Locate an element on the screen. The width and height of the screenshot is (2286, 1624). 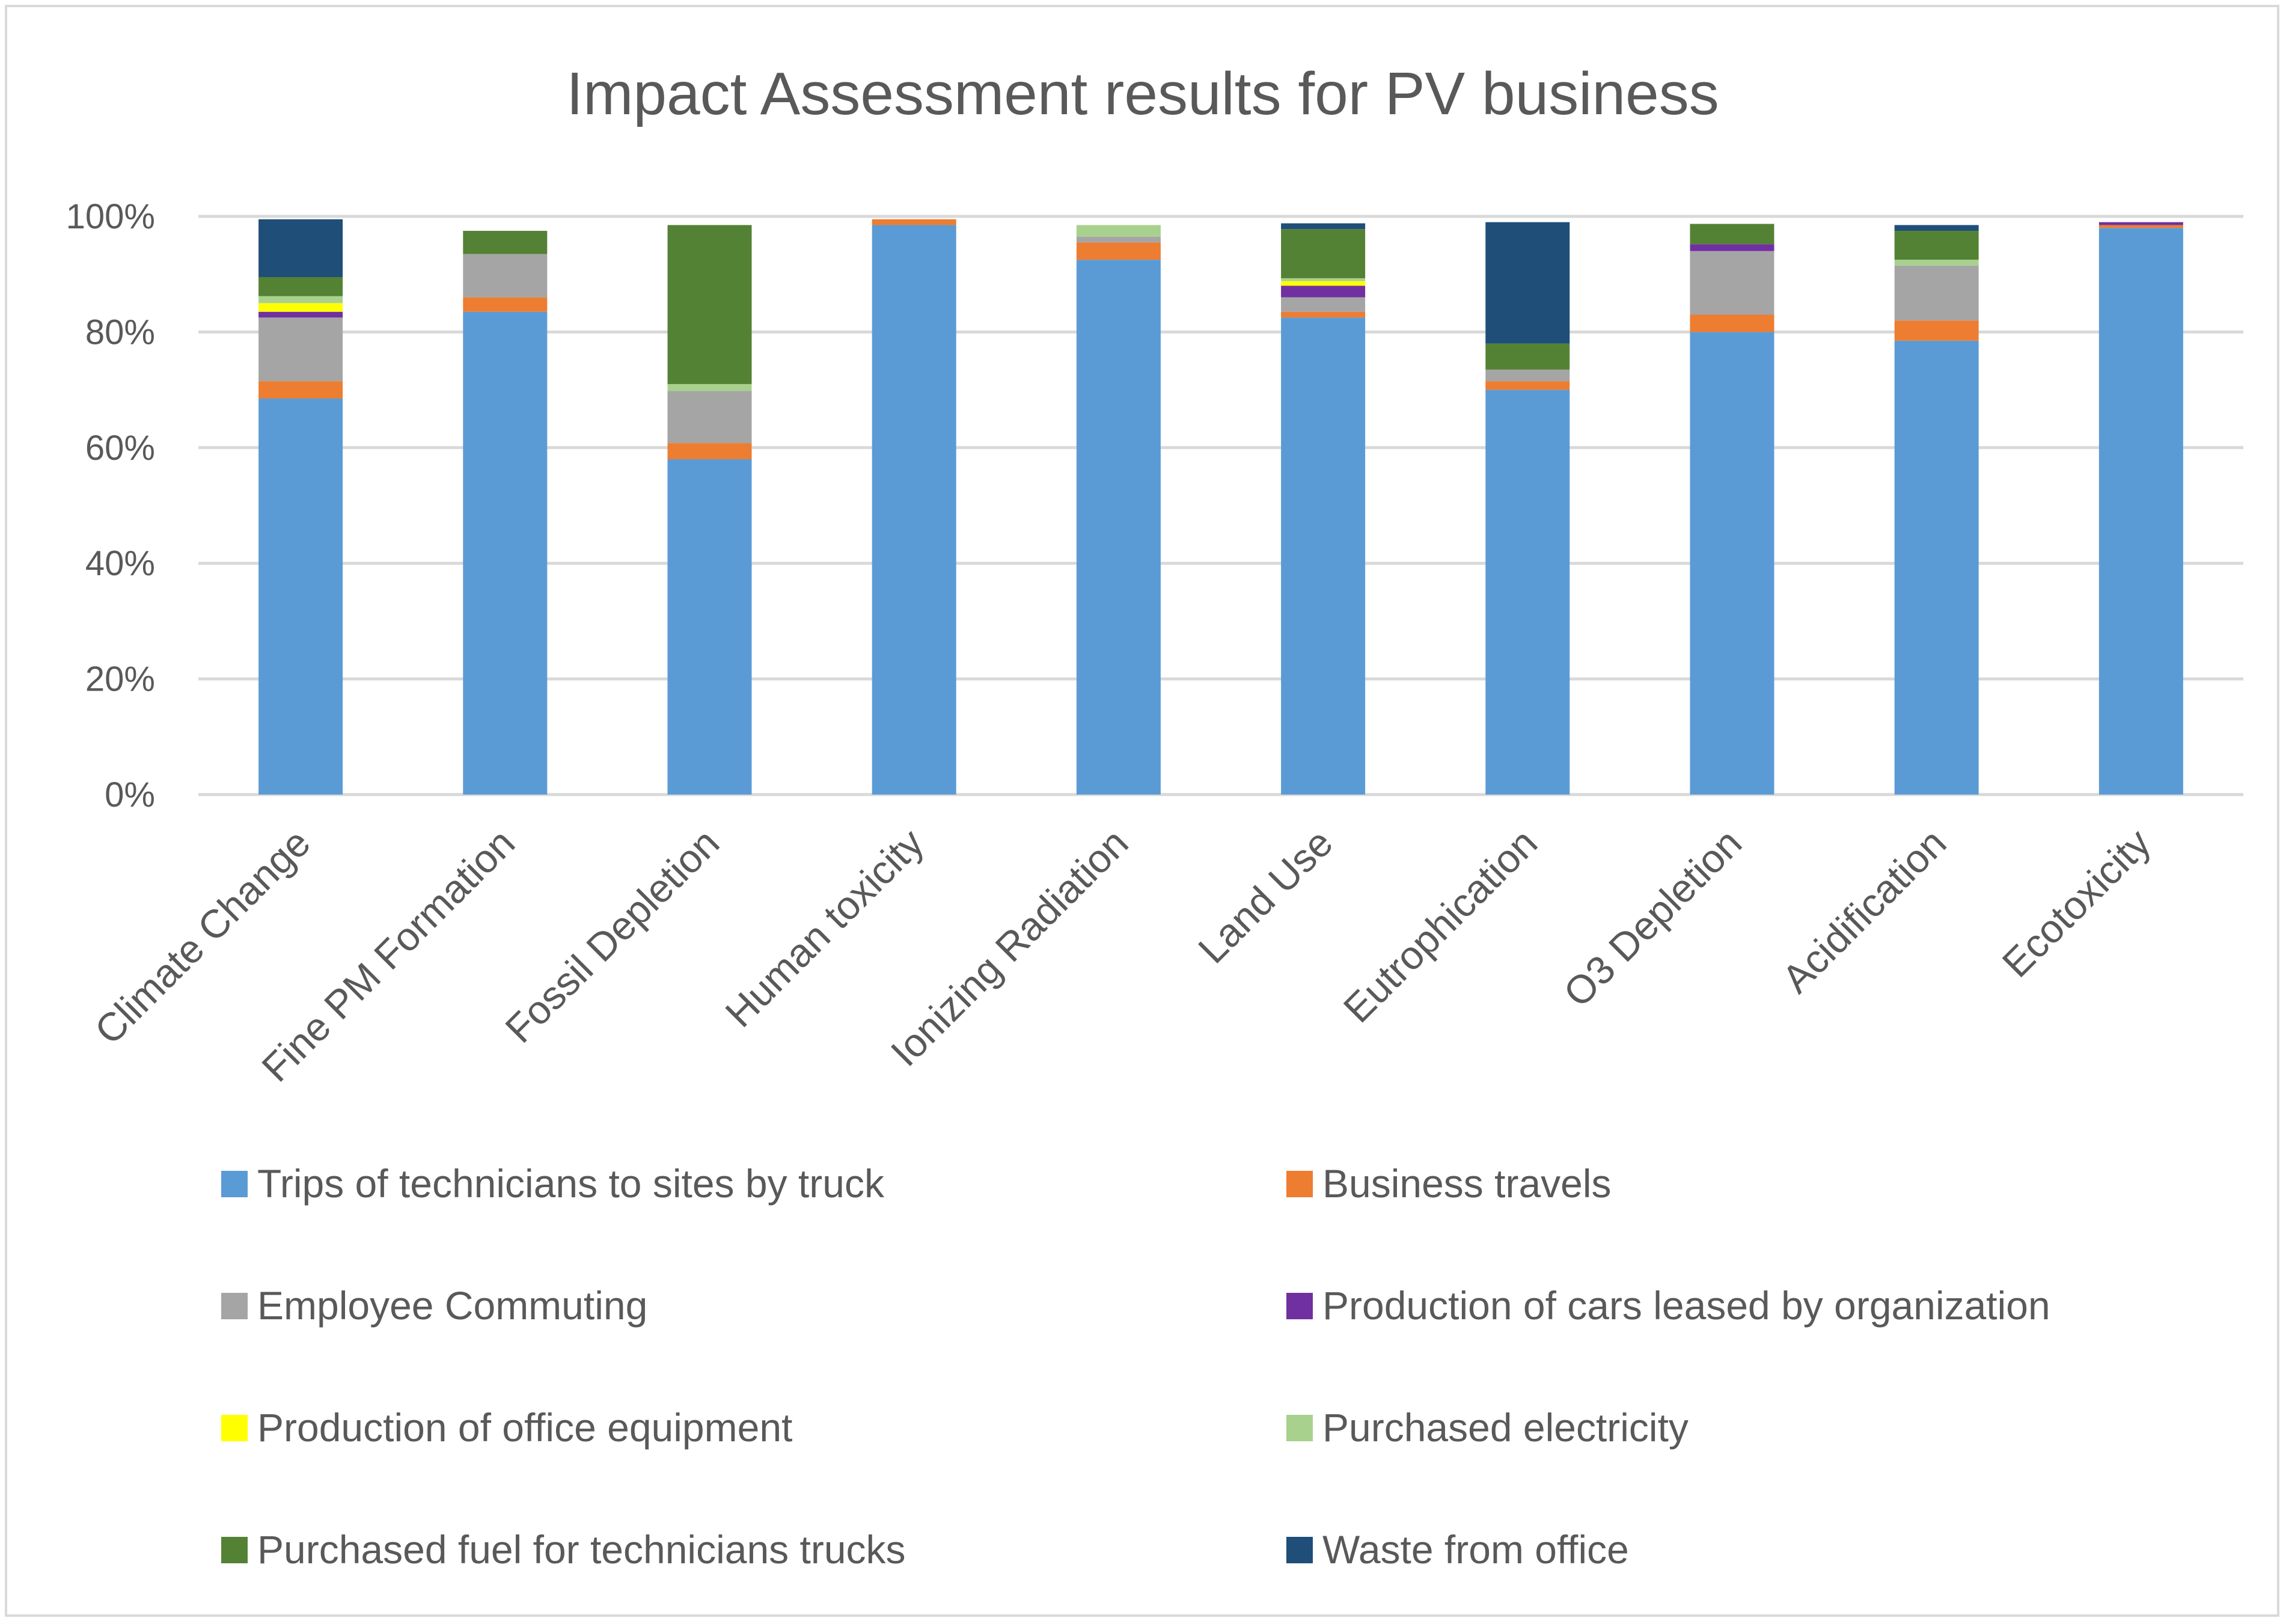
x-category-label: Eutrophication is located at coordinates (1441, 925).